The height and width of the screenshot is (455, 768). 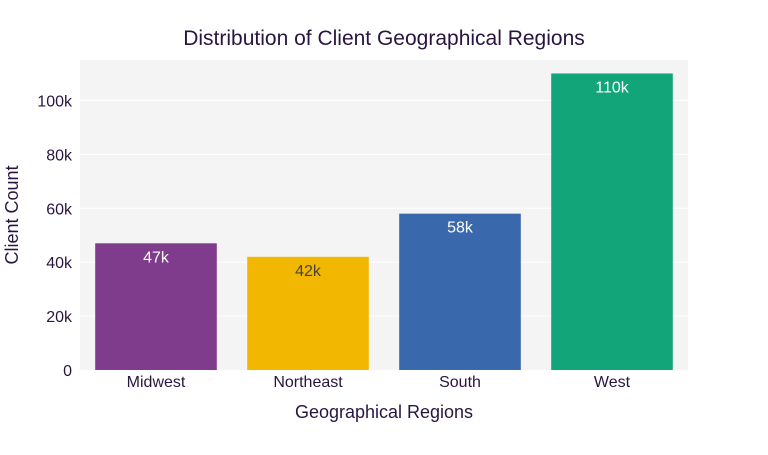 I want to click on data-label: 110k, so click(x=612, y=87).